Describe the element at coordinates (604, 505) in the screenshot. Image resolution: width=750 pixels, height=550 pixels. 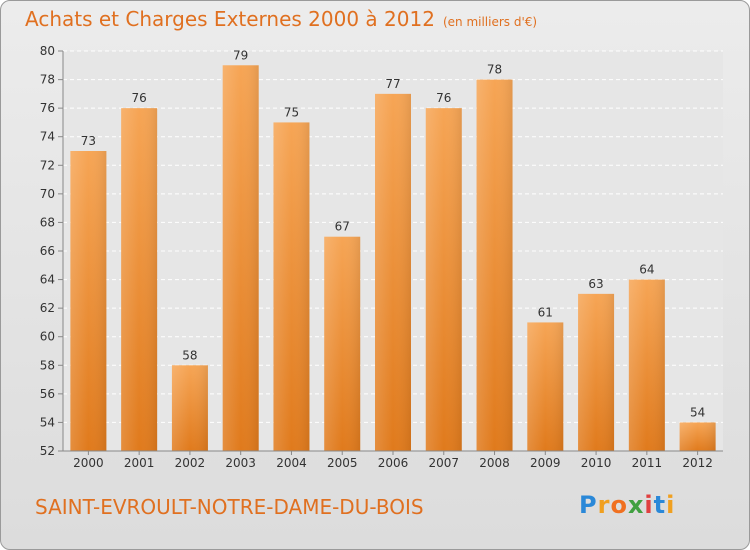
I see `logo-letter: r` at that location.